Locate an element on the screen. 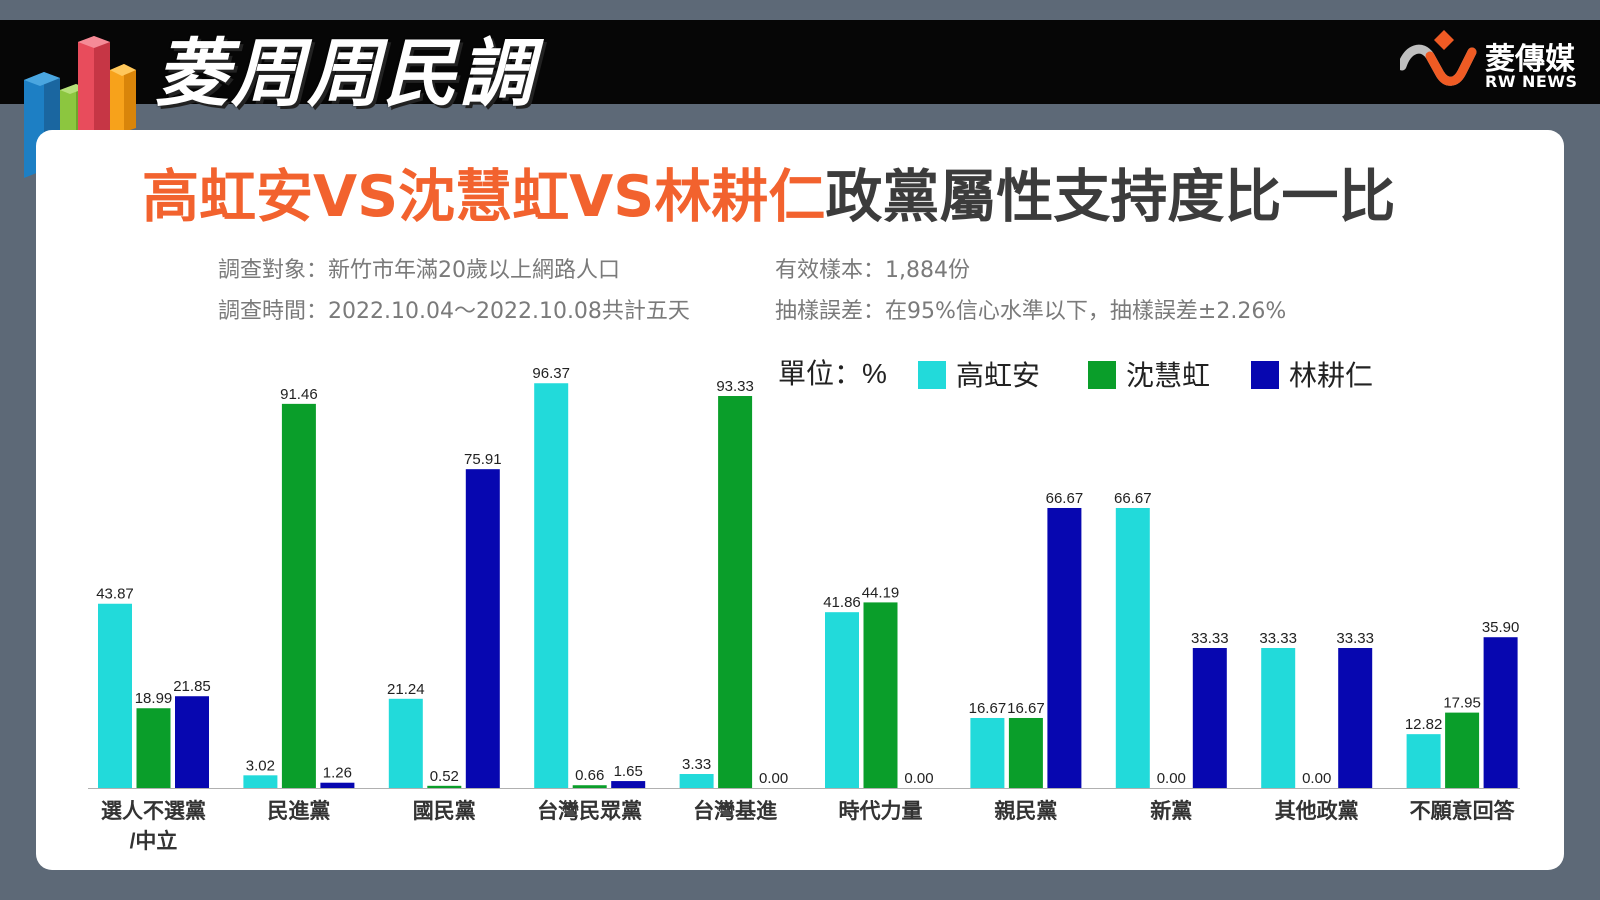  category-label: 選人不選黨 is located at coordinates (153, 811).